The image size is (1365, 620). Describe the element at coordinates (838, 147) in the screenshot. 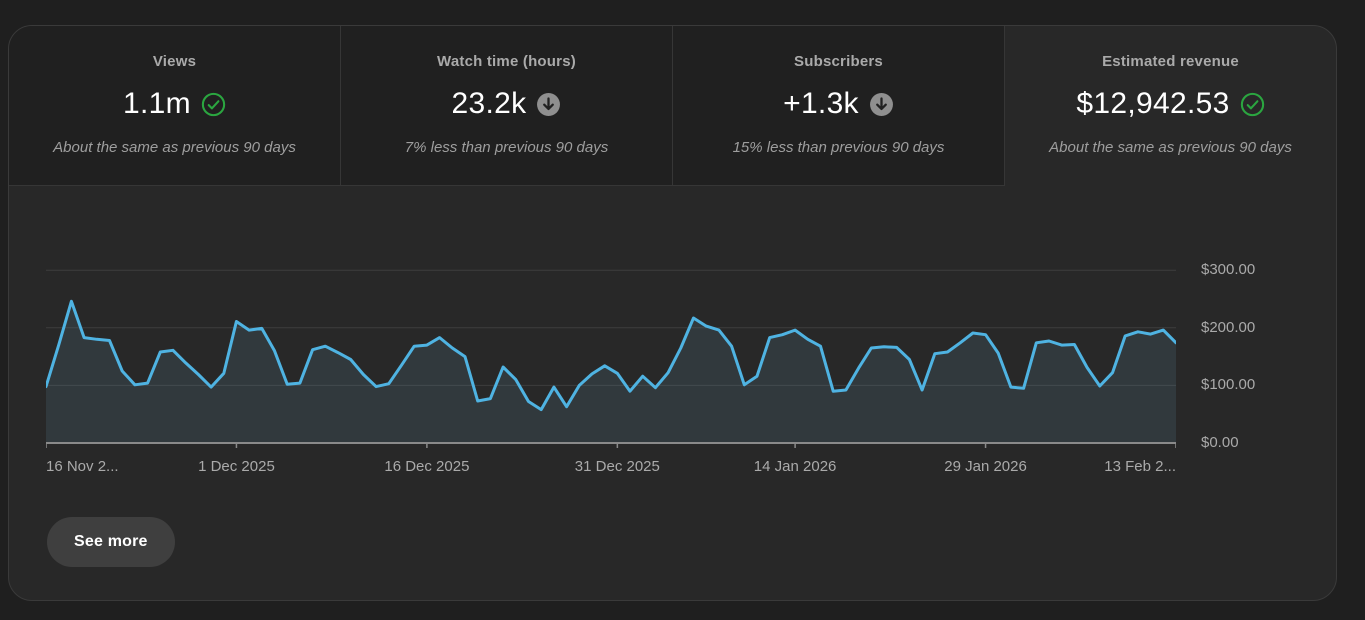

I see `metric-subtitle: 15% less than previous 90 days` at that location.